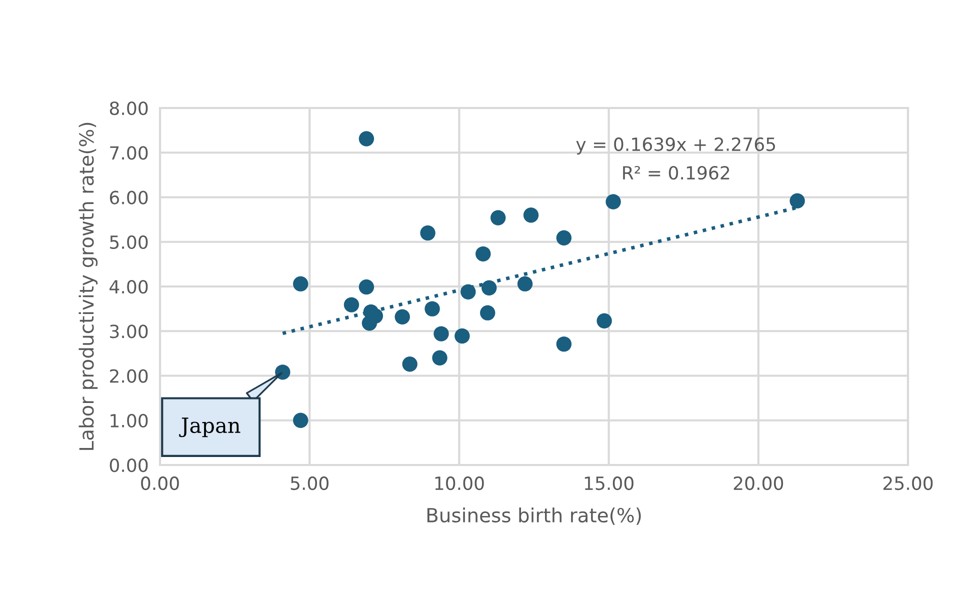  Describe the element at coordinates (129, 331) in the screenshot. I see `y-tick-label: 3.00` at that location.